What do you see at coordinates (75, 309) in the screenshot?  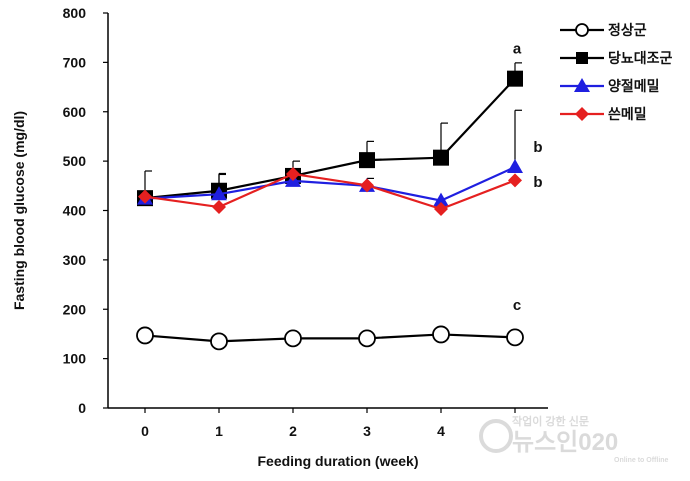 I see `y-tick-label: 200` at bounding box center [75, 309].